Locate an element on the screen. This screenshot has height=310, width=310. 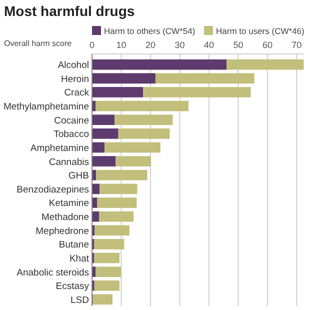
y-tick-label: Benzodiazepines is located at coordinates (53, 190).